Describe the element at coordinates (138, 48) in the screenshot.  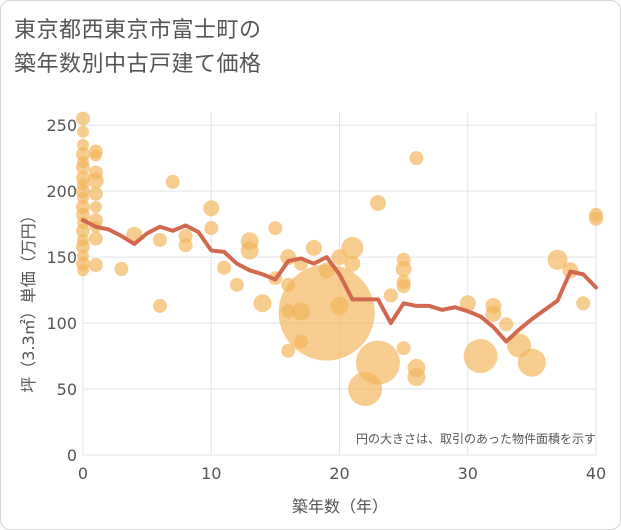
I see `chart-title: 東京都西東京市富士町の 築年数別中古戸建て価格` at that location.